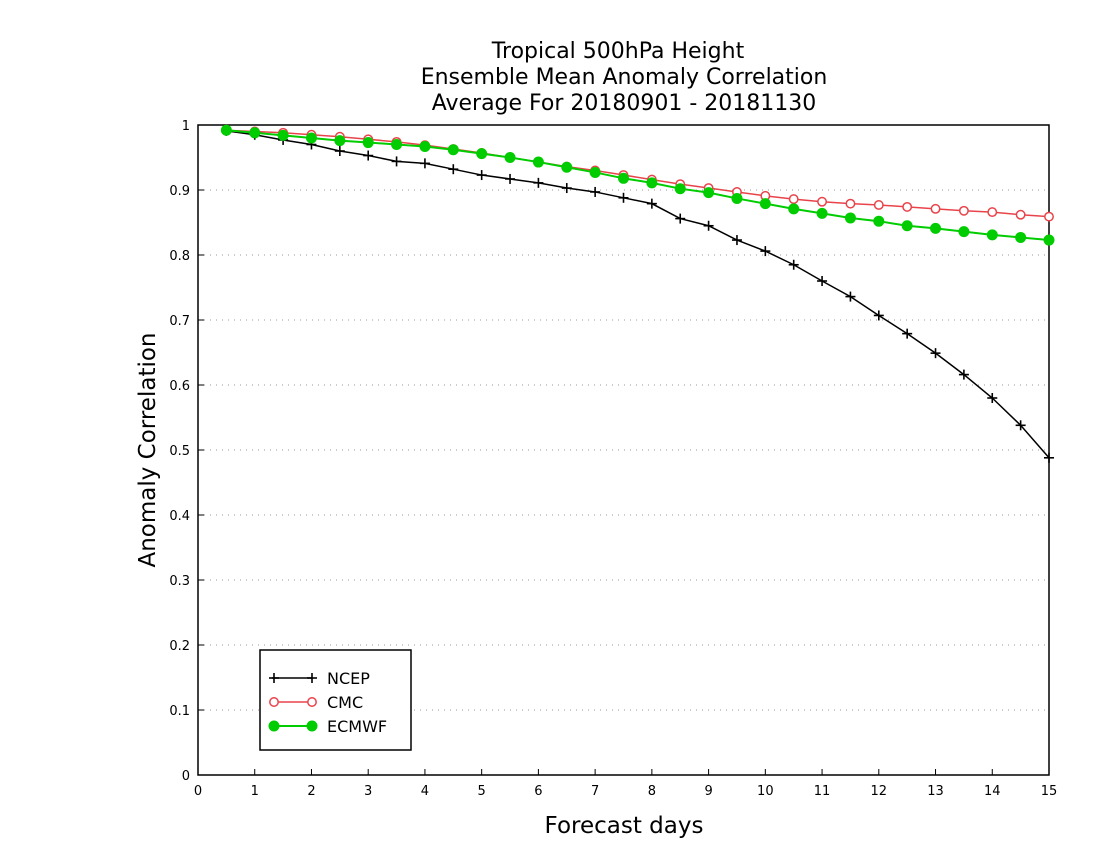 The width and height of the screenshot is (1100, 850). Describe the element at coordinates (179, 321) in the screenshot. I see `y-tick-label-7: 0.7` at that location.